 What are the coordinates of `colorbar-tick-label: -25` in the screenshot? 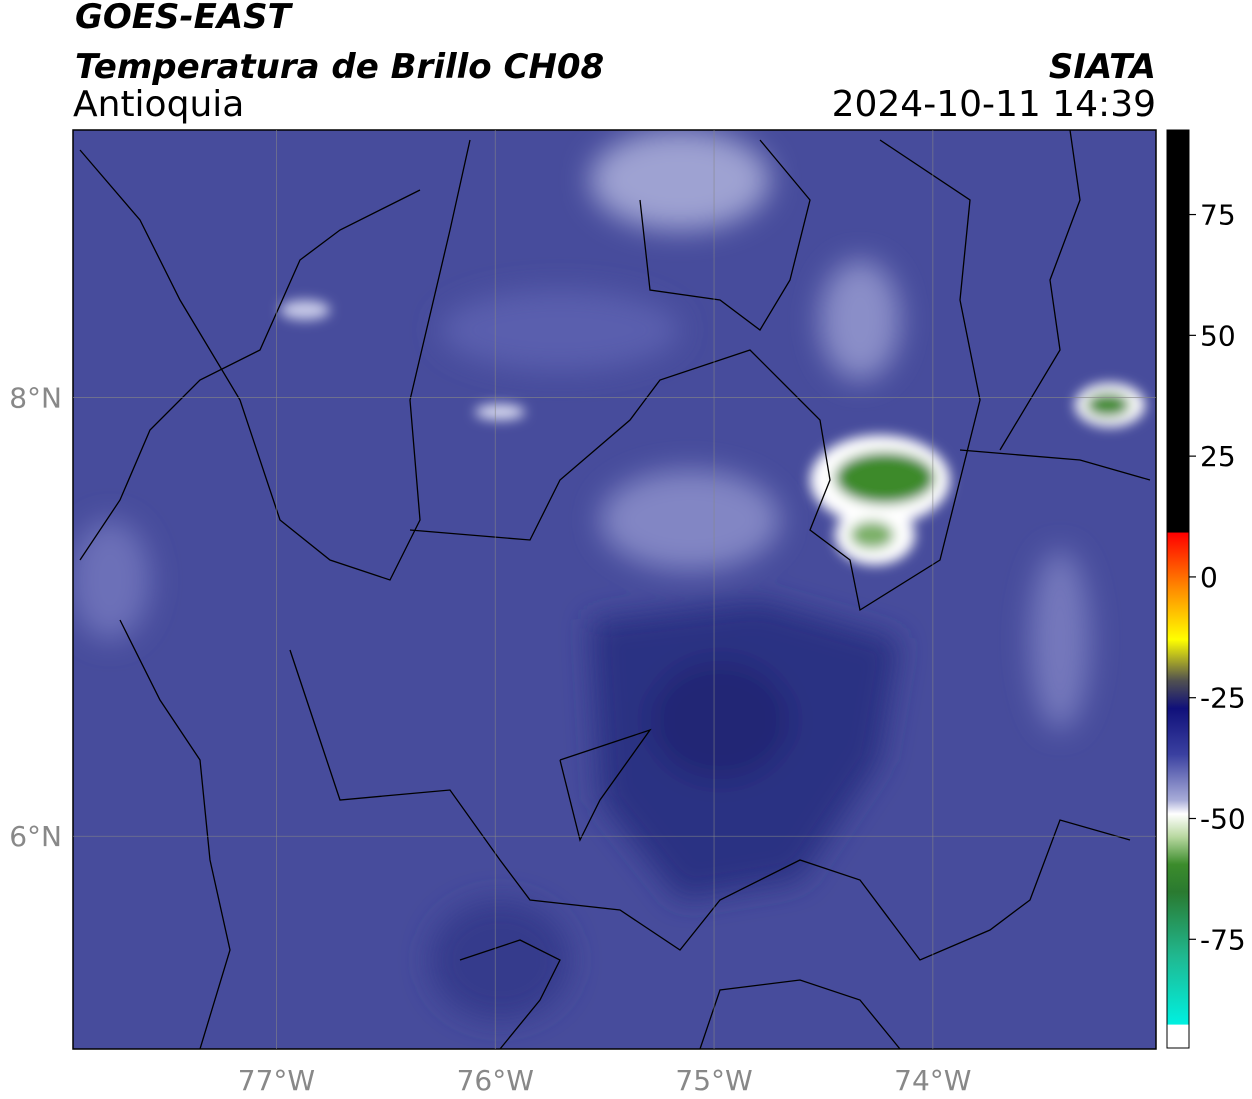 It's located at (1223, 698).